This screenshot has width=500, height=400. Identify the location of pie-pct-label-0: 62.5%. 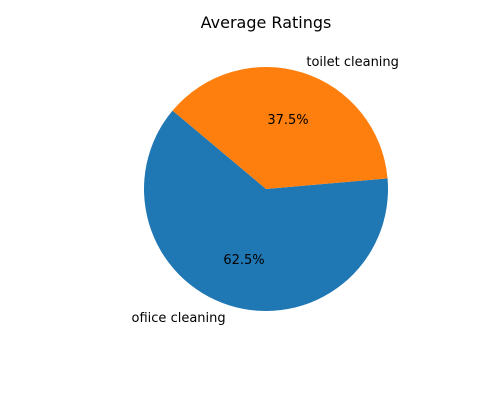
(243, 260).